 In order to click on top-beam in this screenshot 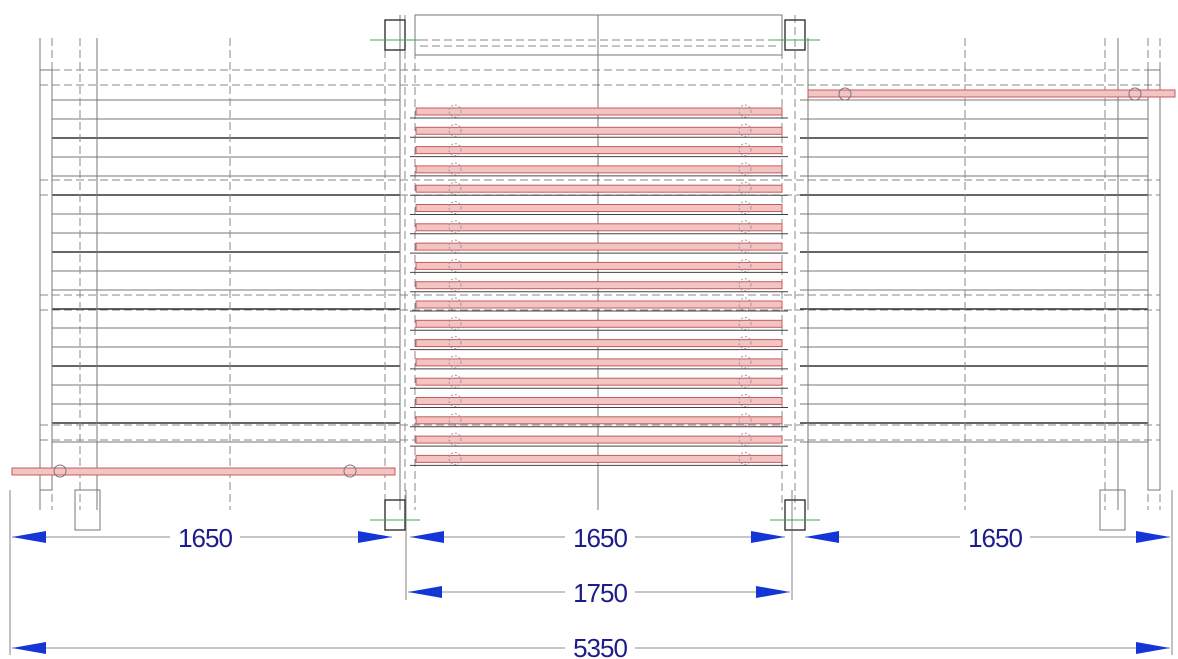, I will do `click(598, 35)`.